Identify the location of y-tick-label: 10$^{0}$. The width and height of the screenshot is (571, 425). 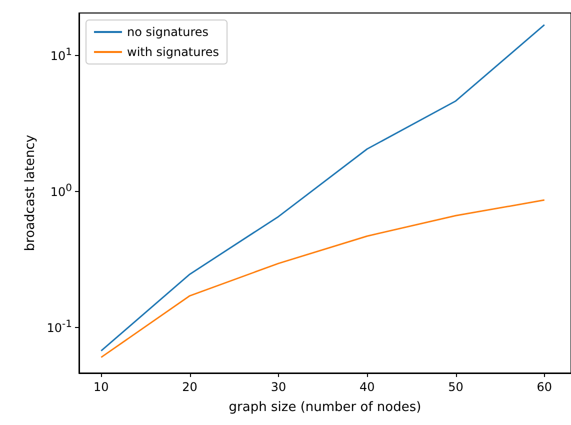
(61, 191).